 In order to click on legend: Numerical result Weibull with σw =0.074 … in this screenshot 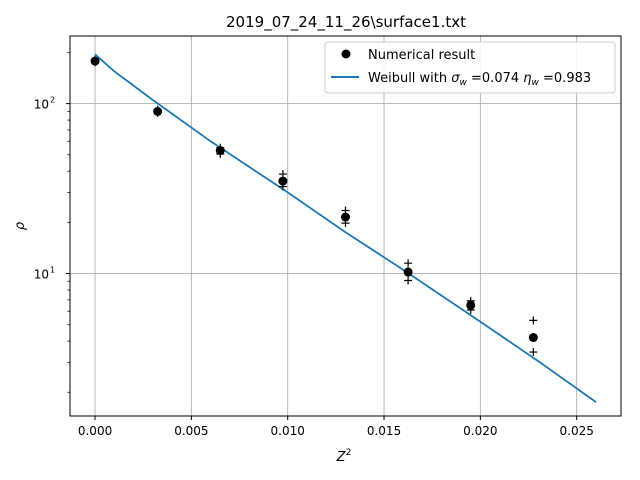, I will do `click(470, 67)`.